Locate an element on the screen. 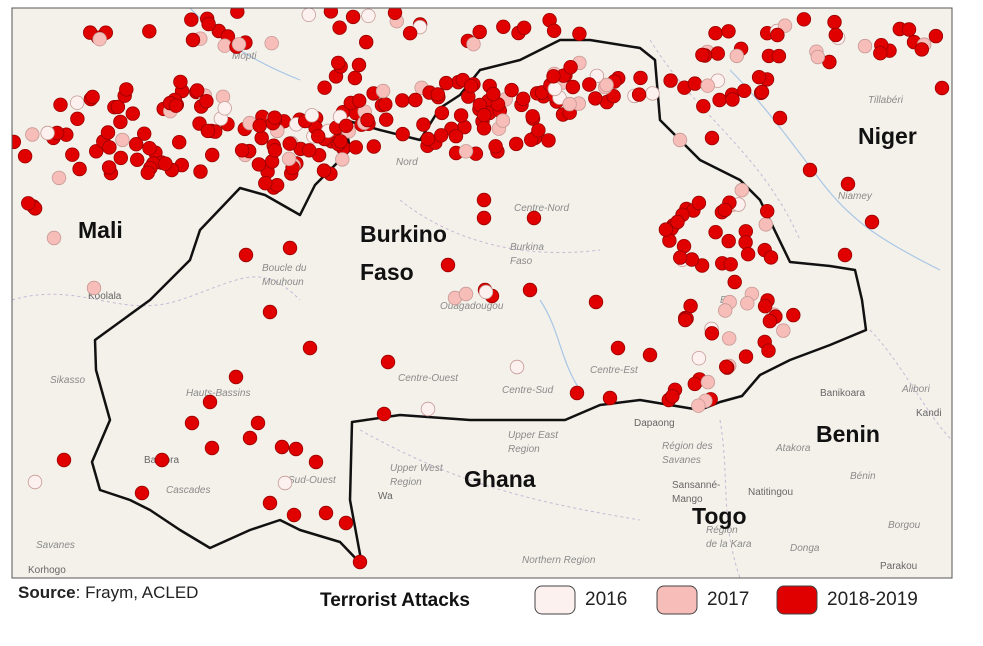 The width and height of the screenshot is (983, 646). place-label-line: Savanes is located at coordinates (681, 460).